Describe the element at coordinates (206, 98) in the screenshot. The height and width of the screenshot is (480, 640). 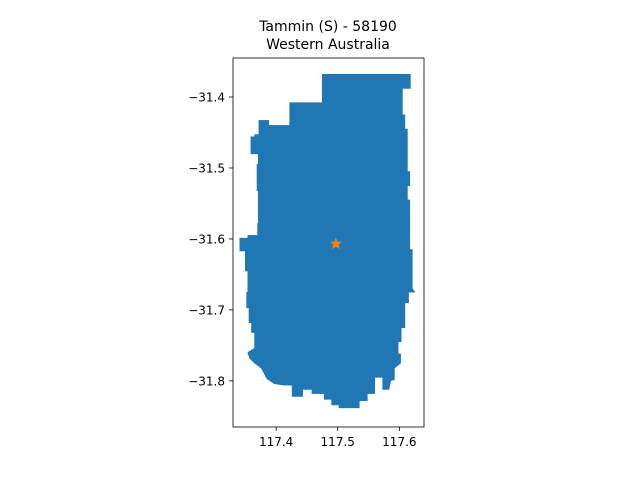
I see `y-tick-label: −31.4` at that location.